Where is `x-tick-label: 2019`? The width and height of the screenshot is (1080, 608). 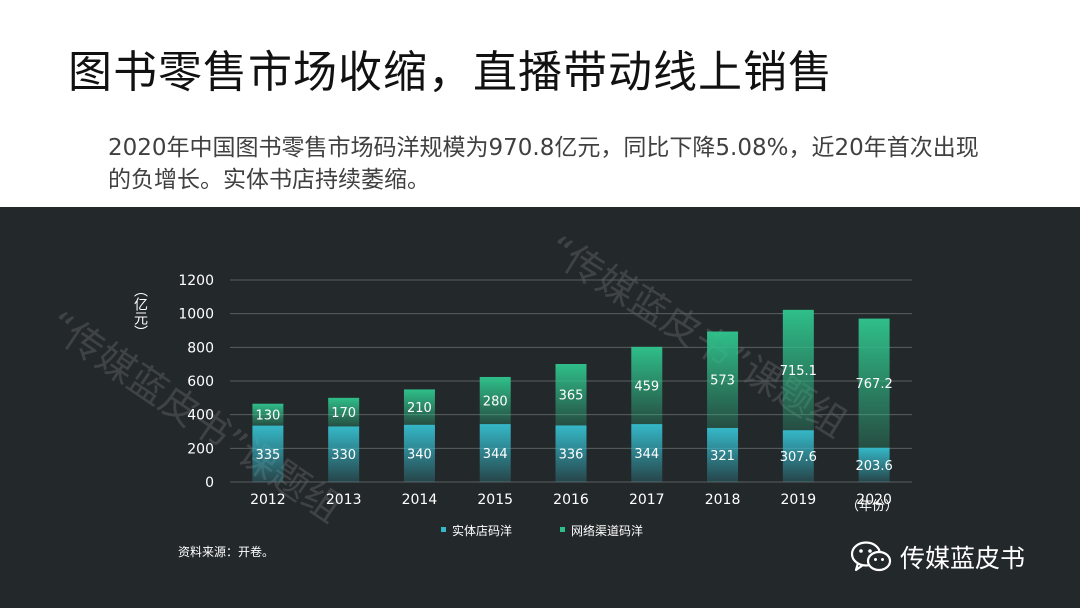
x-tick-label: 2019 is located at coordinates (799, 500).